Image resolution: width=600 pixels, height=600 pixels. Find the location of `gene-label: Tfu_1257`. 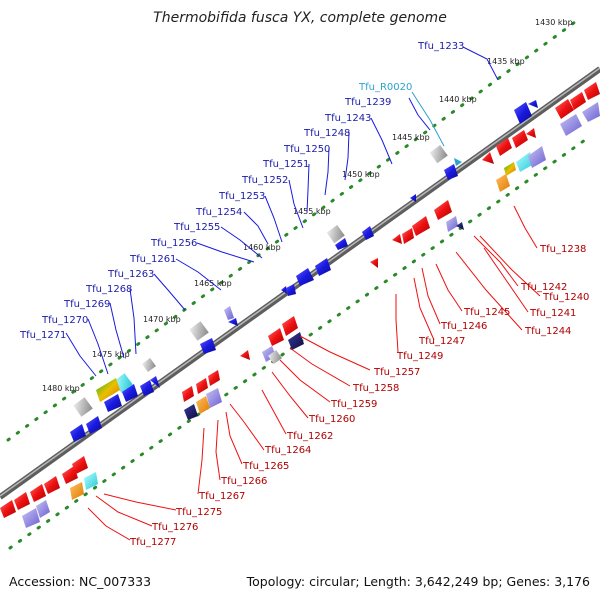

gene-label: Tfu_1257 is located at coordinates (396, 372).